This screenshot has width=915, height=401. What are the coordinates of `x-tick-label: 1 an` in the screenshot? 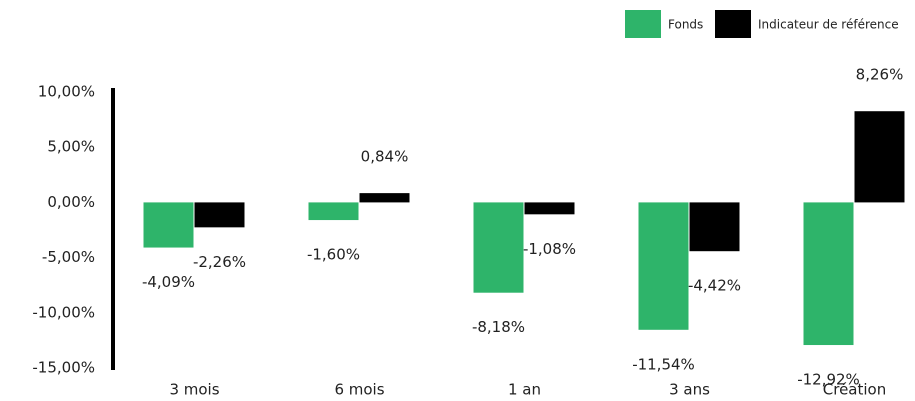 It's located at (524, 390).